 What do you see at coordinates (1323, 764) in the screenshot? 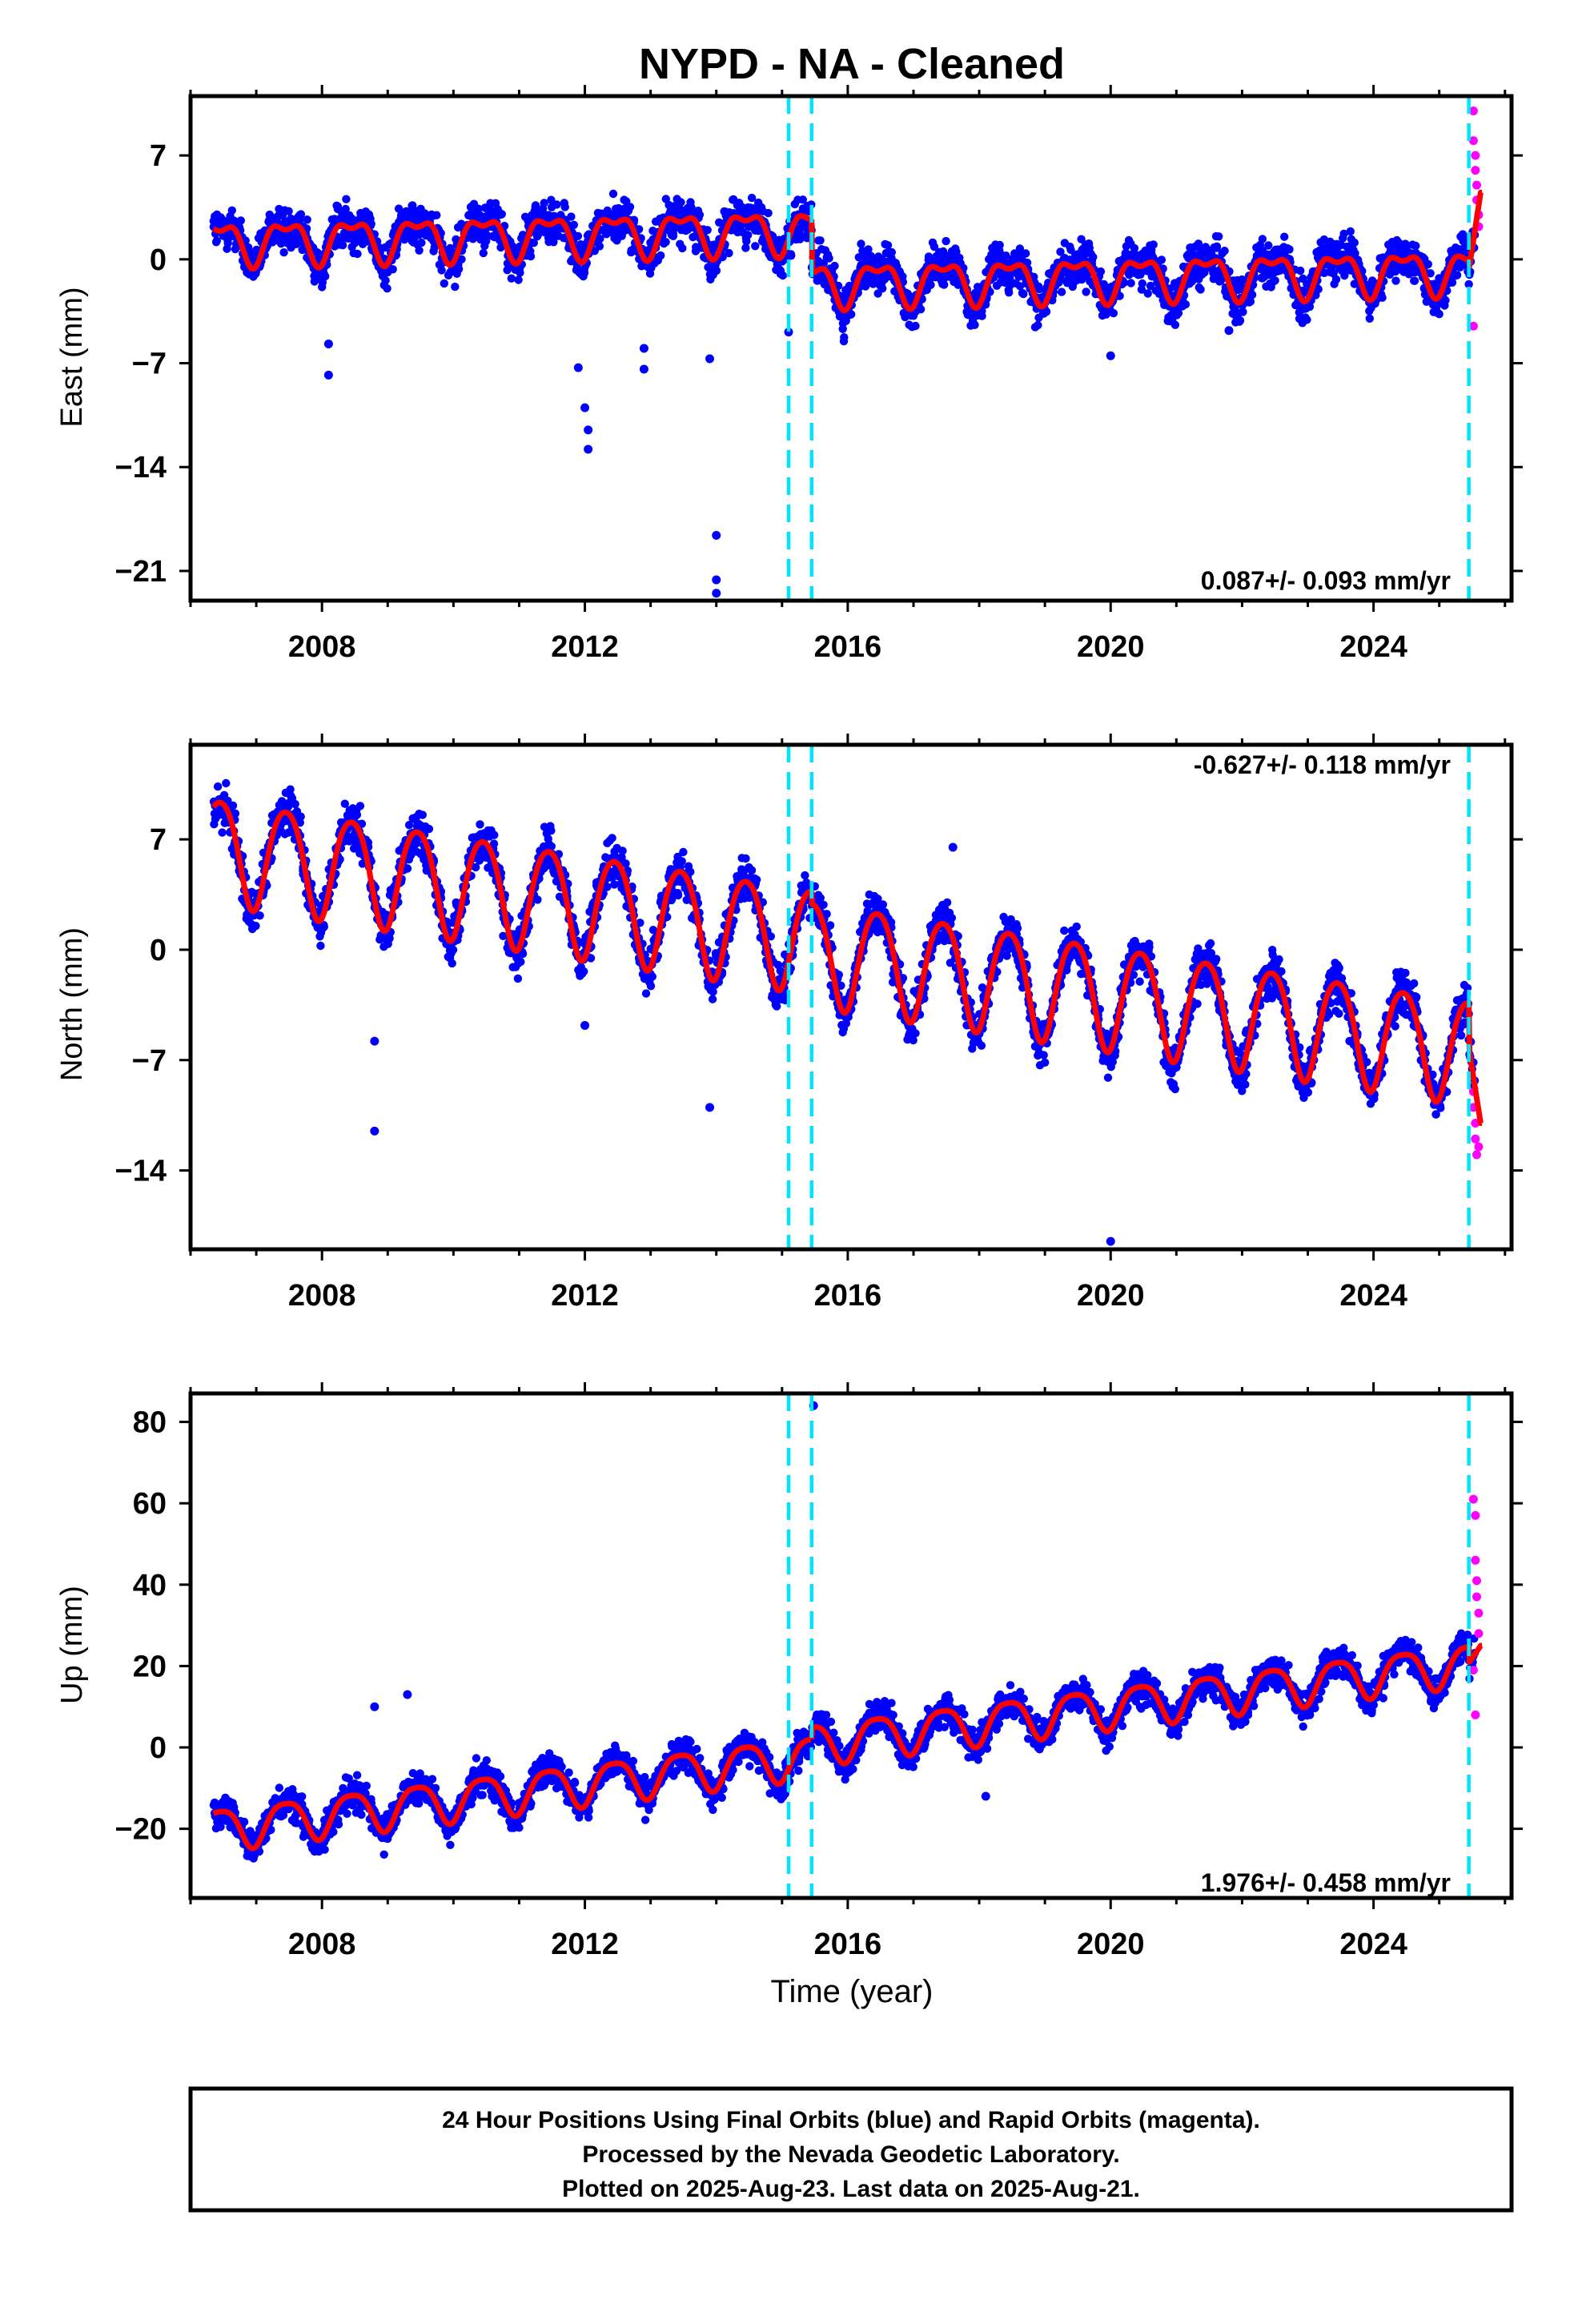
I see `north-rate-label: -0.627+/- 0.118 mm/yr` at bounding box center [1323, 764].